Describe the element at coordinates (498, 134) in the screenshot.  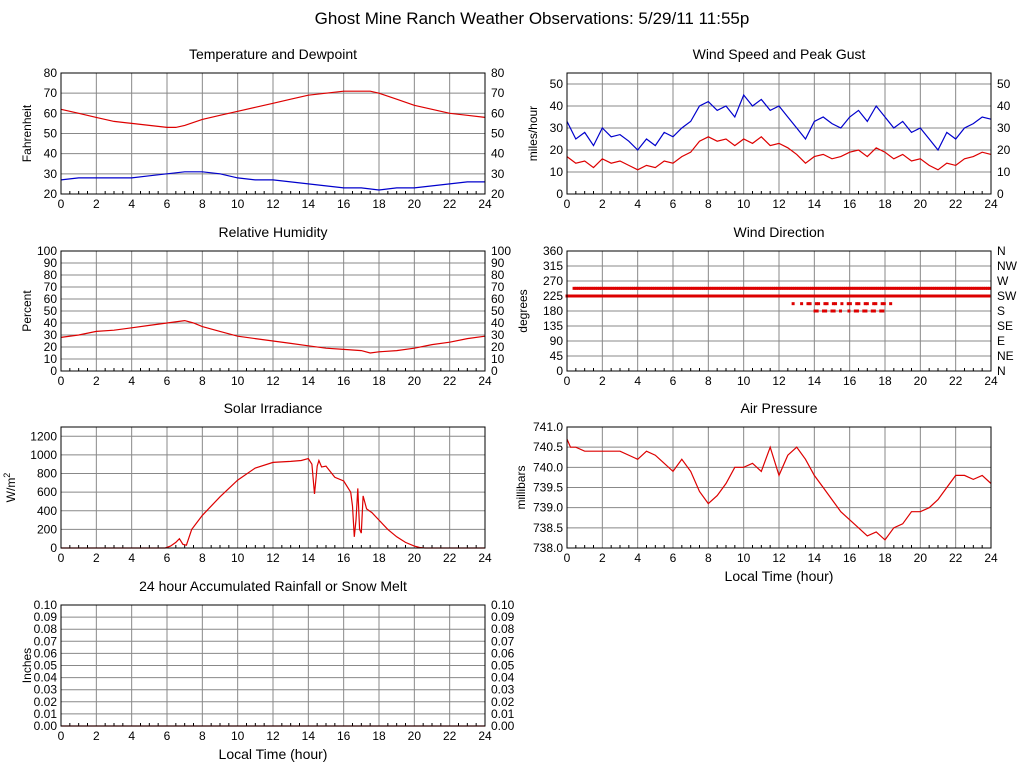
I see `right-y-tick-label: 50` at that location.